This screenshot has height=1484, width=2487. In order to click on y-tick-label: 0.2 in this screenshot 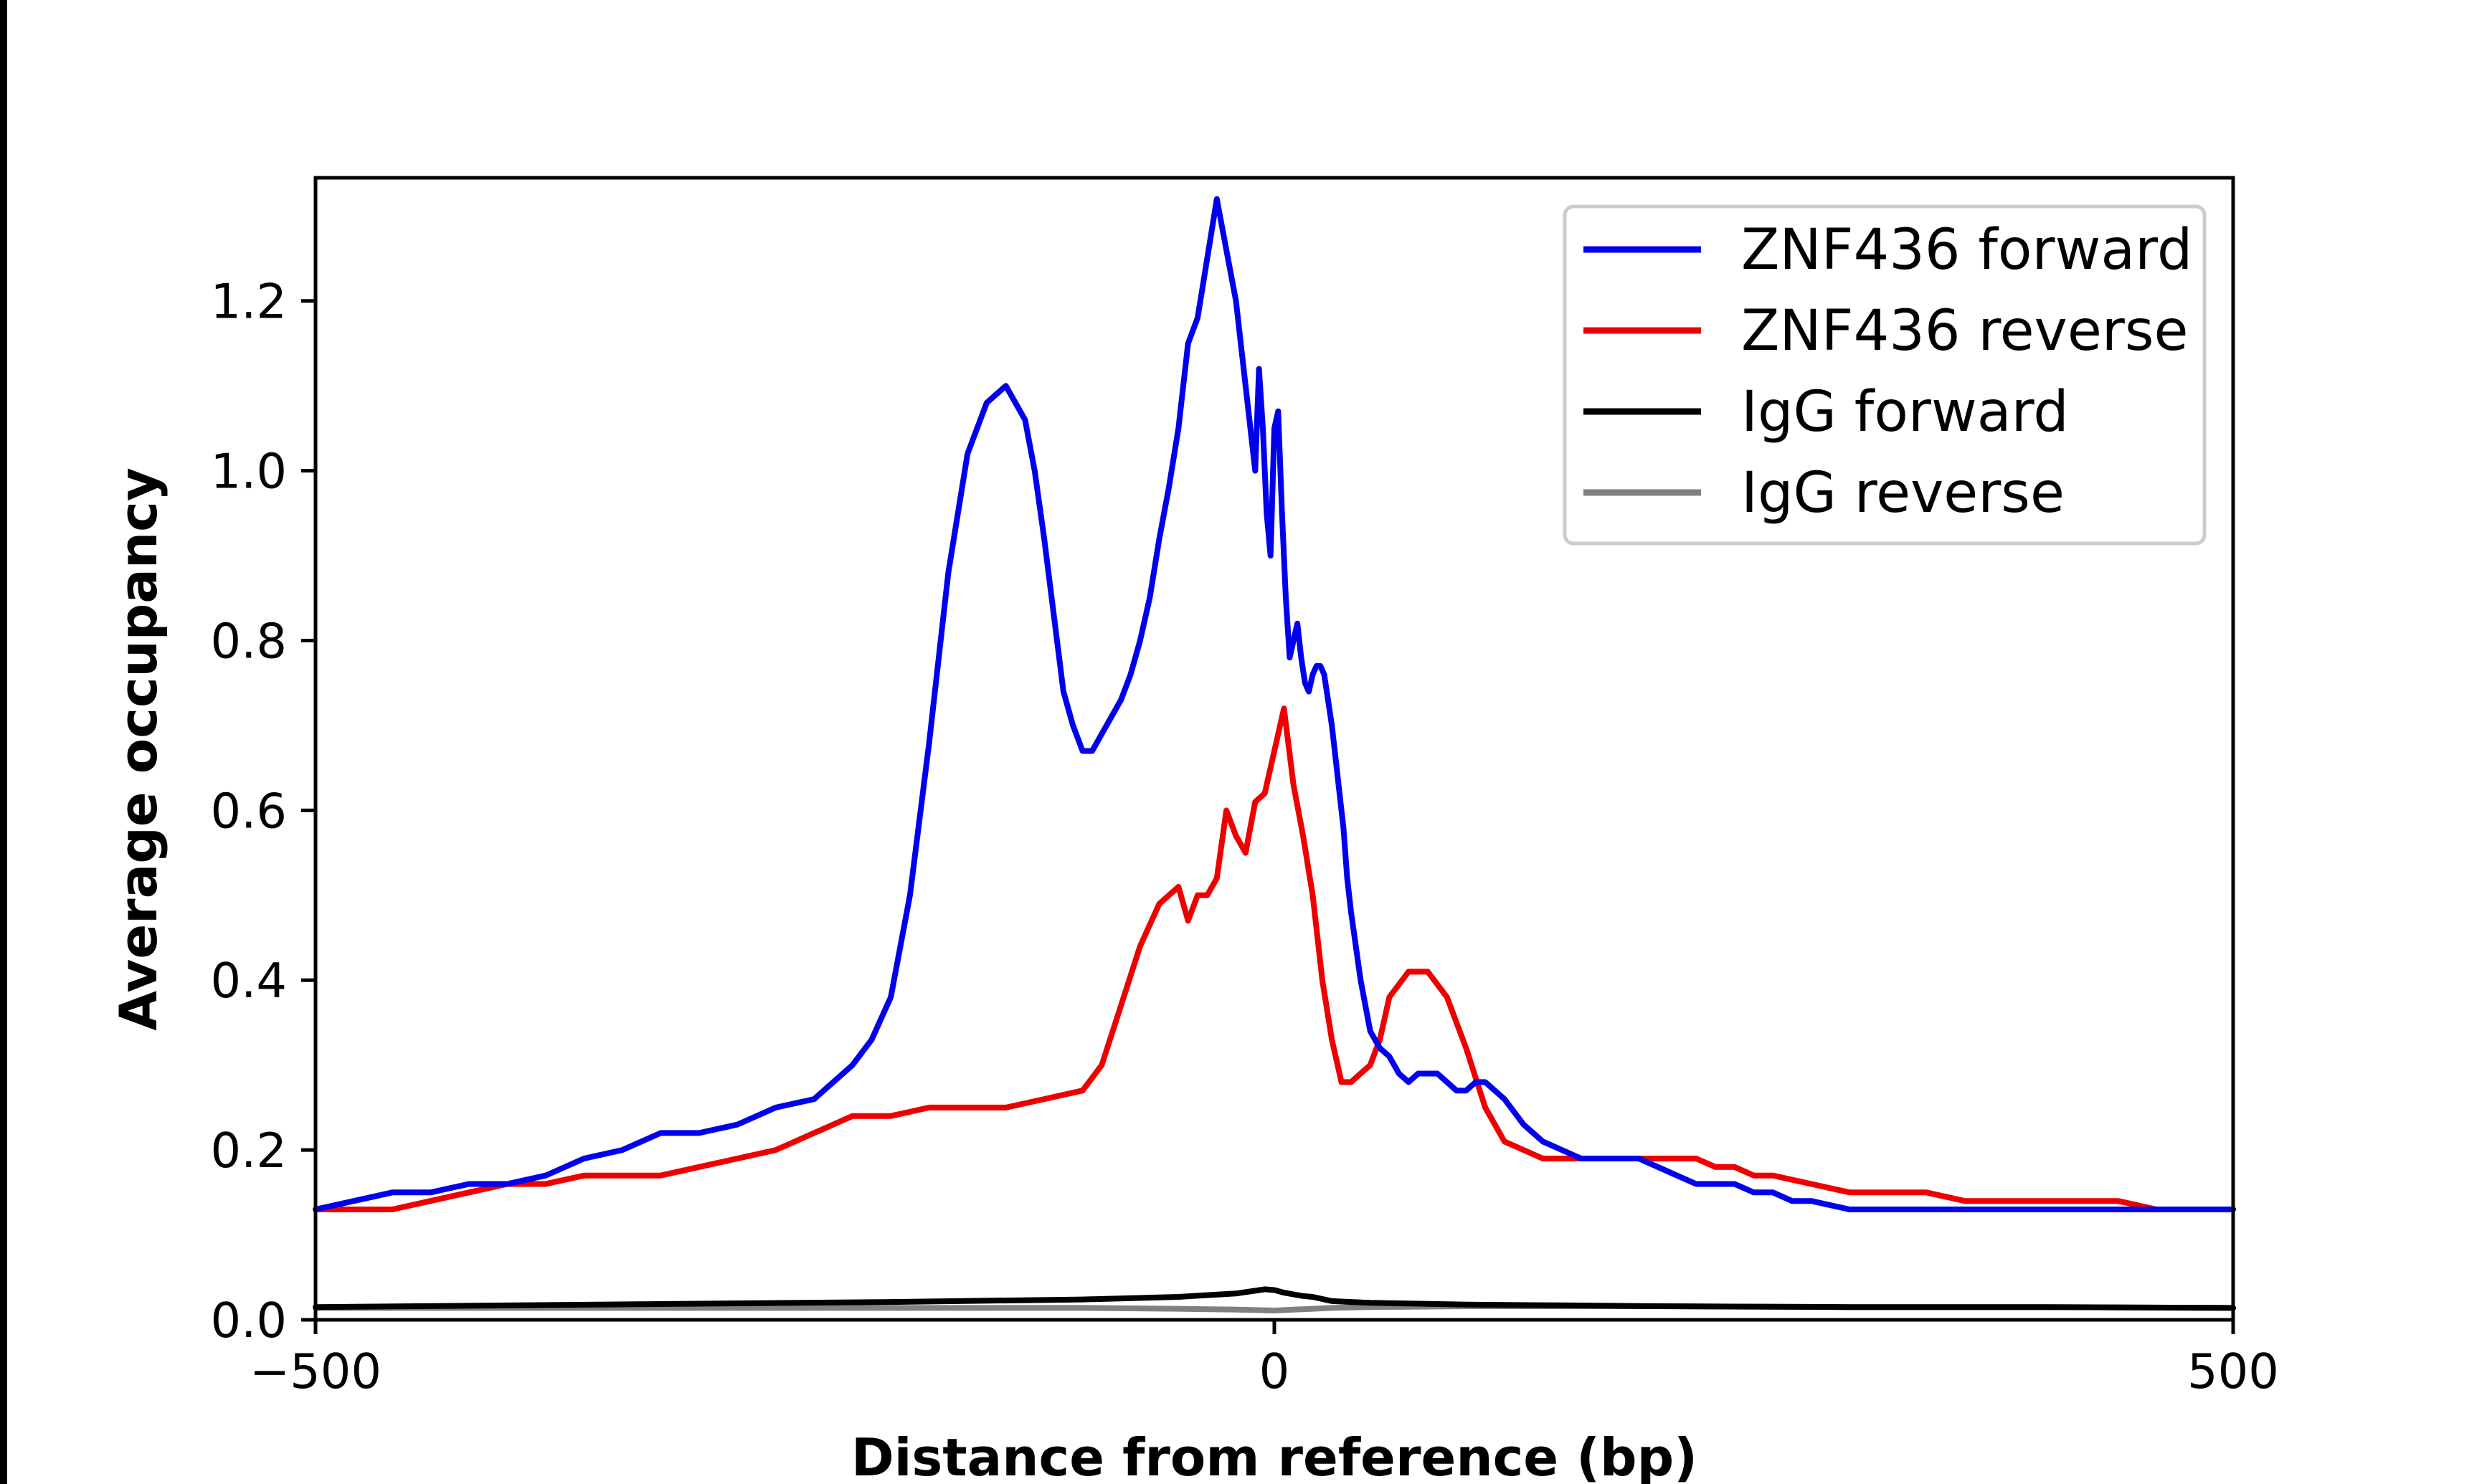, I will do `click(249, 1151)`.